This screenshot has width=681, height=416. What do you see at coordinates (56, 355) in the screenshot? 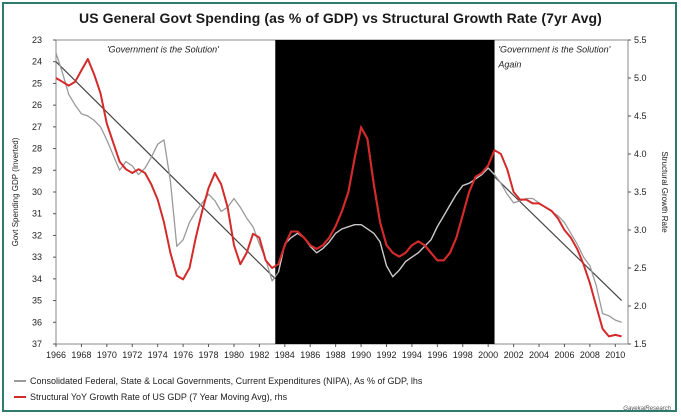
I see `x-tick-label: 1966` at bounding box center [56, 355].